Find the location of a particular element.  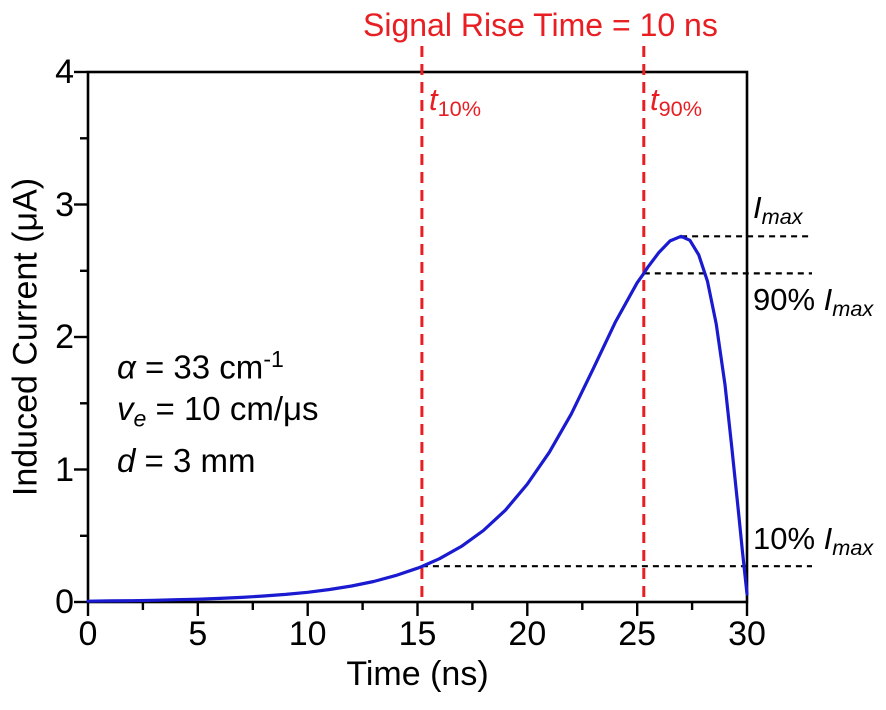

x-tick-label: 5 is located at coordinates (198, 634).